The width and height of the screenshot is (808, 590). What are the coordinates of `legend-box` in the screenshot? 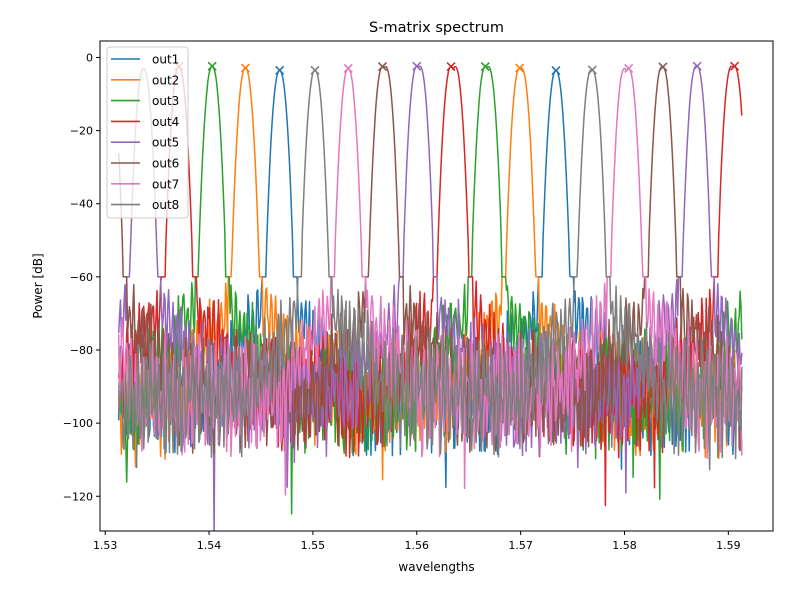 It's located at (147, 132).